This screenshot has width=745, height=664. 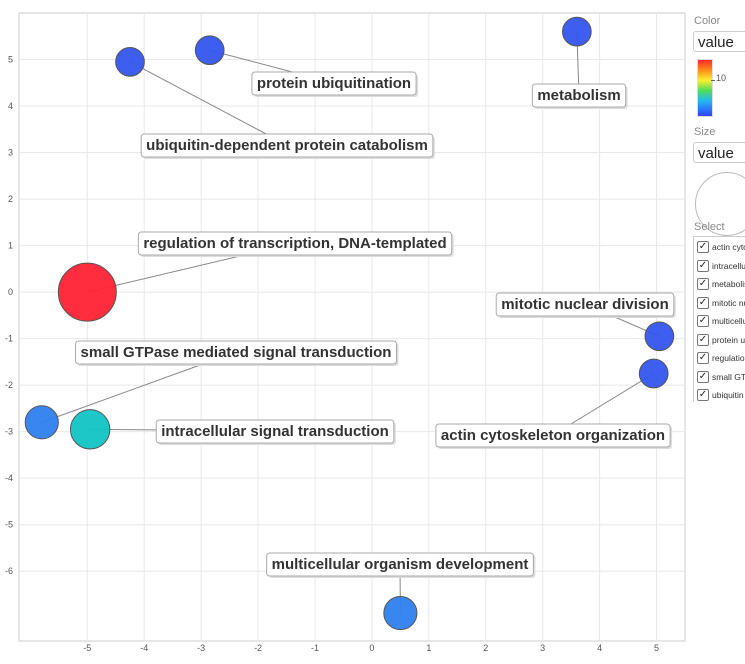 I want to click on color-select: value, so click(x=719, y=41).